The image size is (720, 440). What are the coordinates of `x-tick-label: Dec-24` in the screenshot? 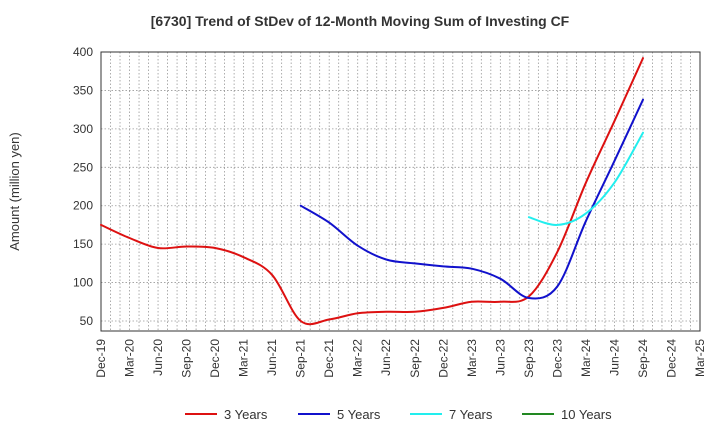 It's located at (671, 358).